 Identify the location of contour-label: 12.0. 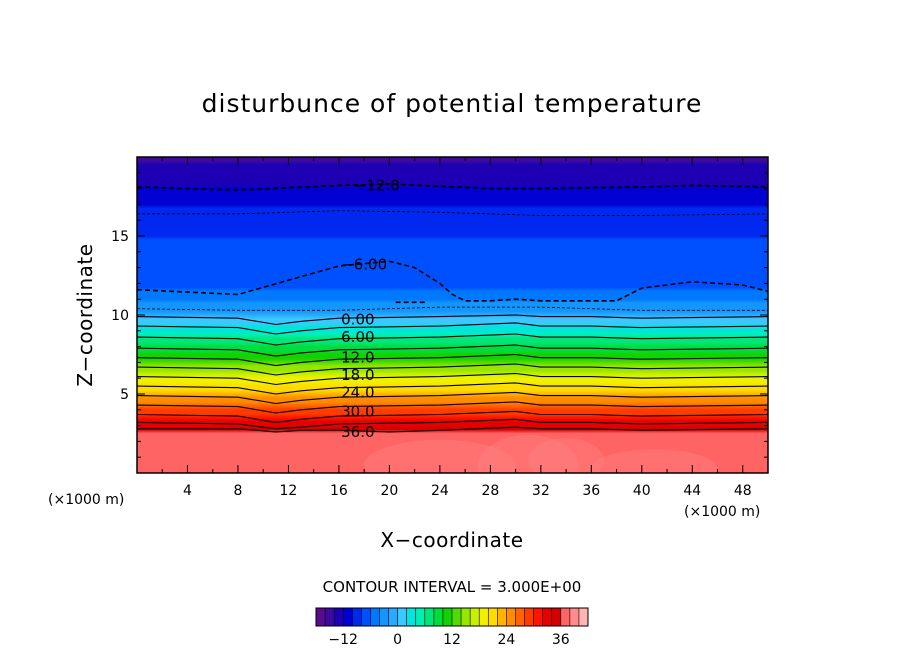
(357, 358).